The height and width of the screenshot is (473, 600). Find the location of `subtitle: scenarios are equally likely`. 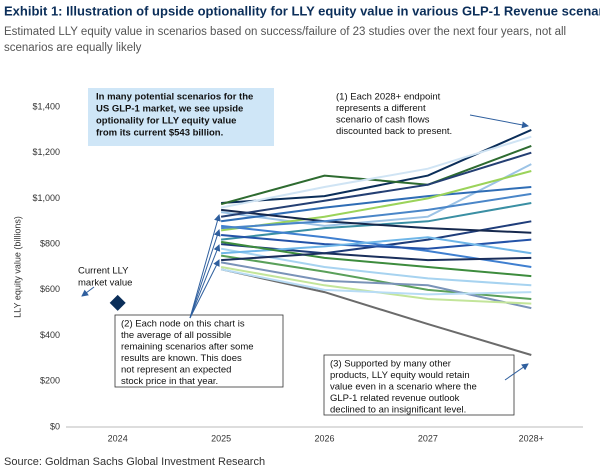

subtitle: scenarios are equally likely is located at coordinates (73, 48).